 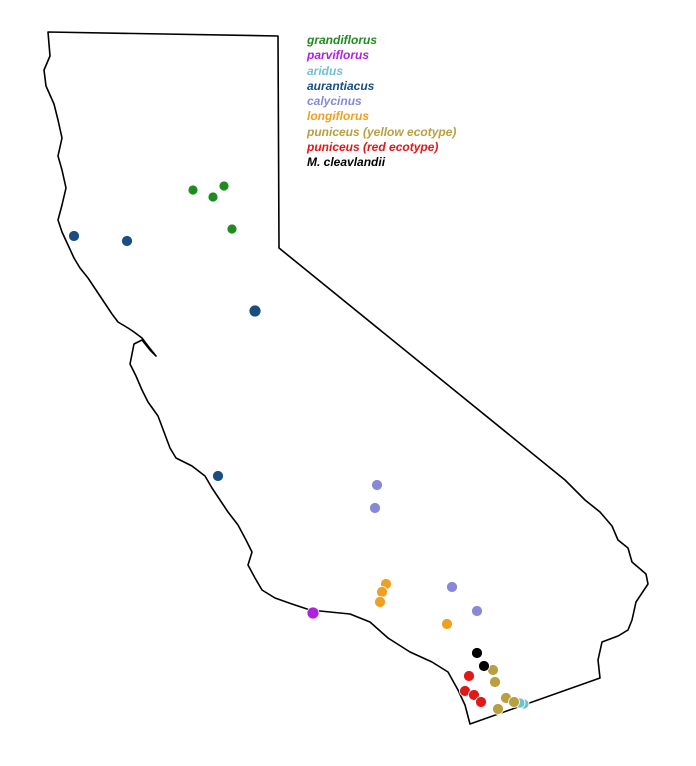 I want to click on legend-puniceus-yellow: puniceus (yellow ecotype), so click(x=382, y=131).